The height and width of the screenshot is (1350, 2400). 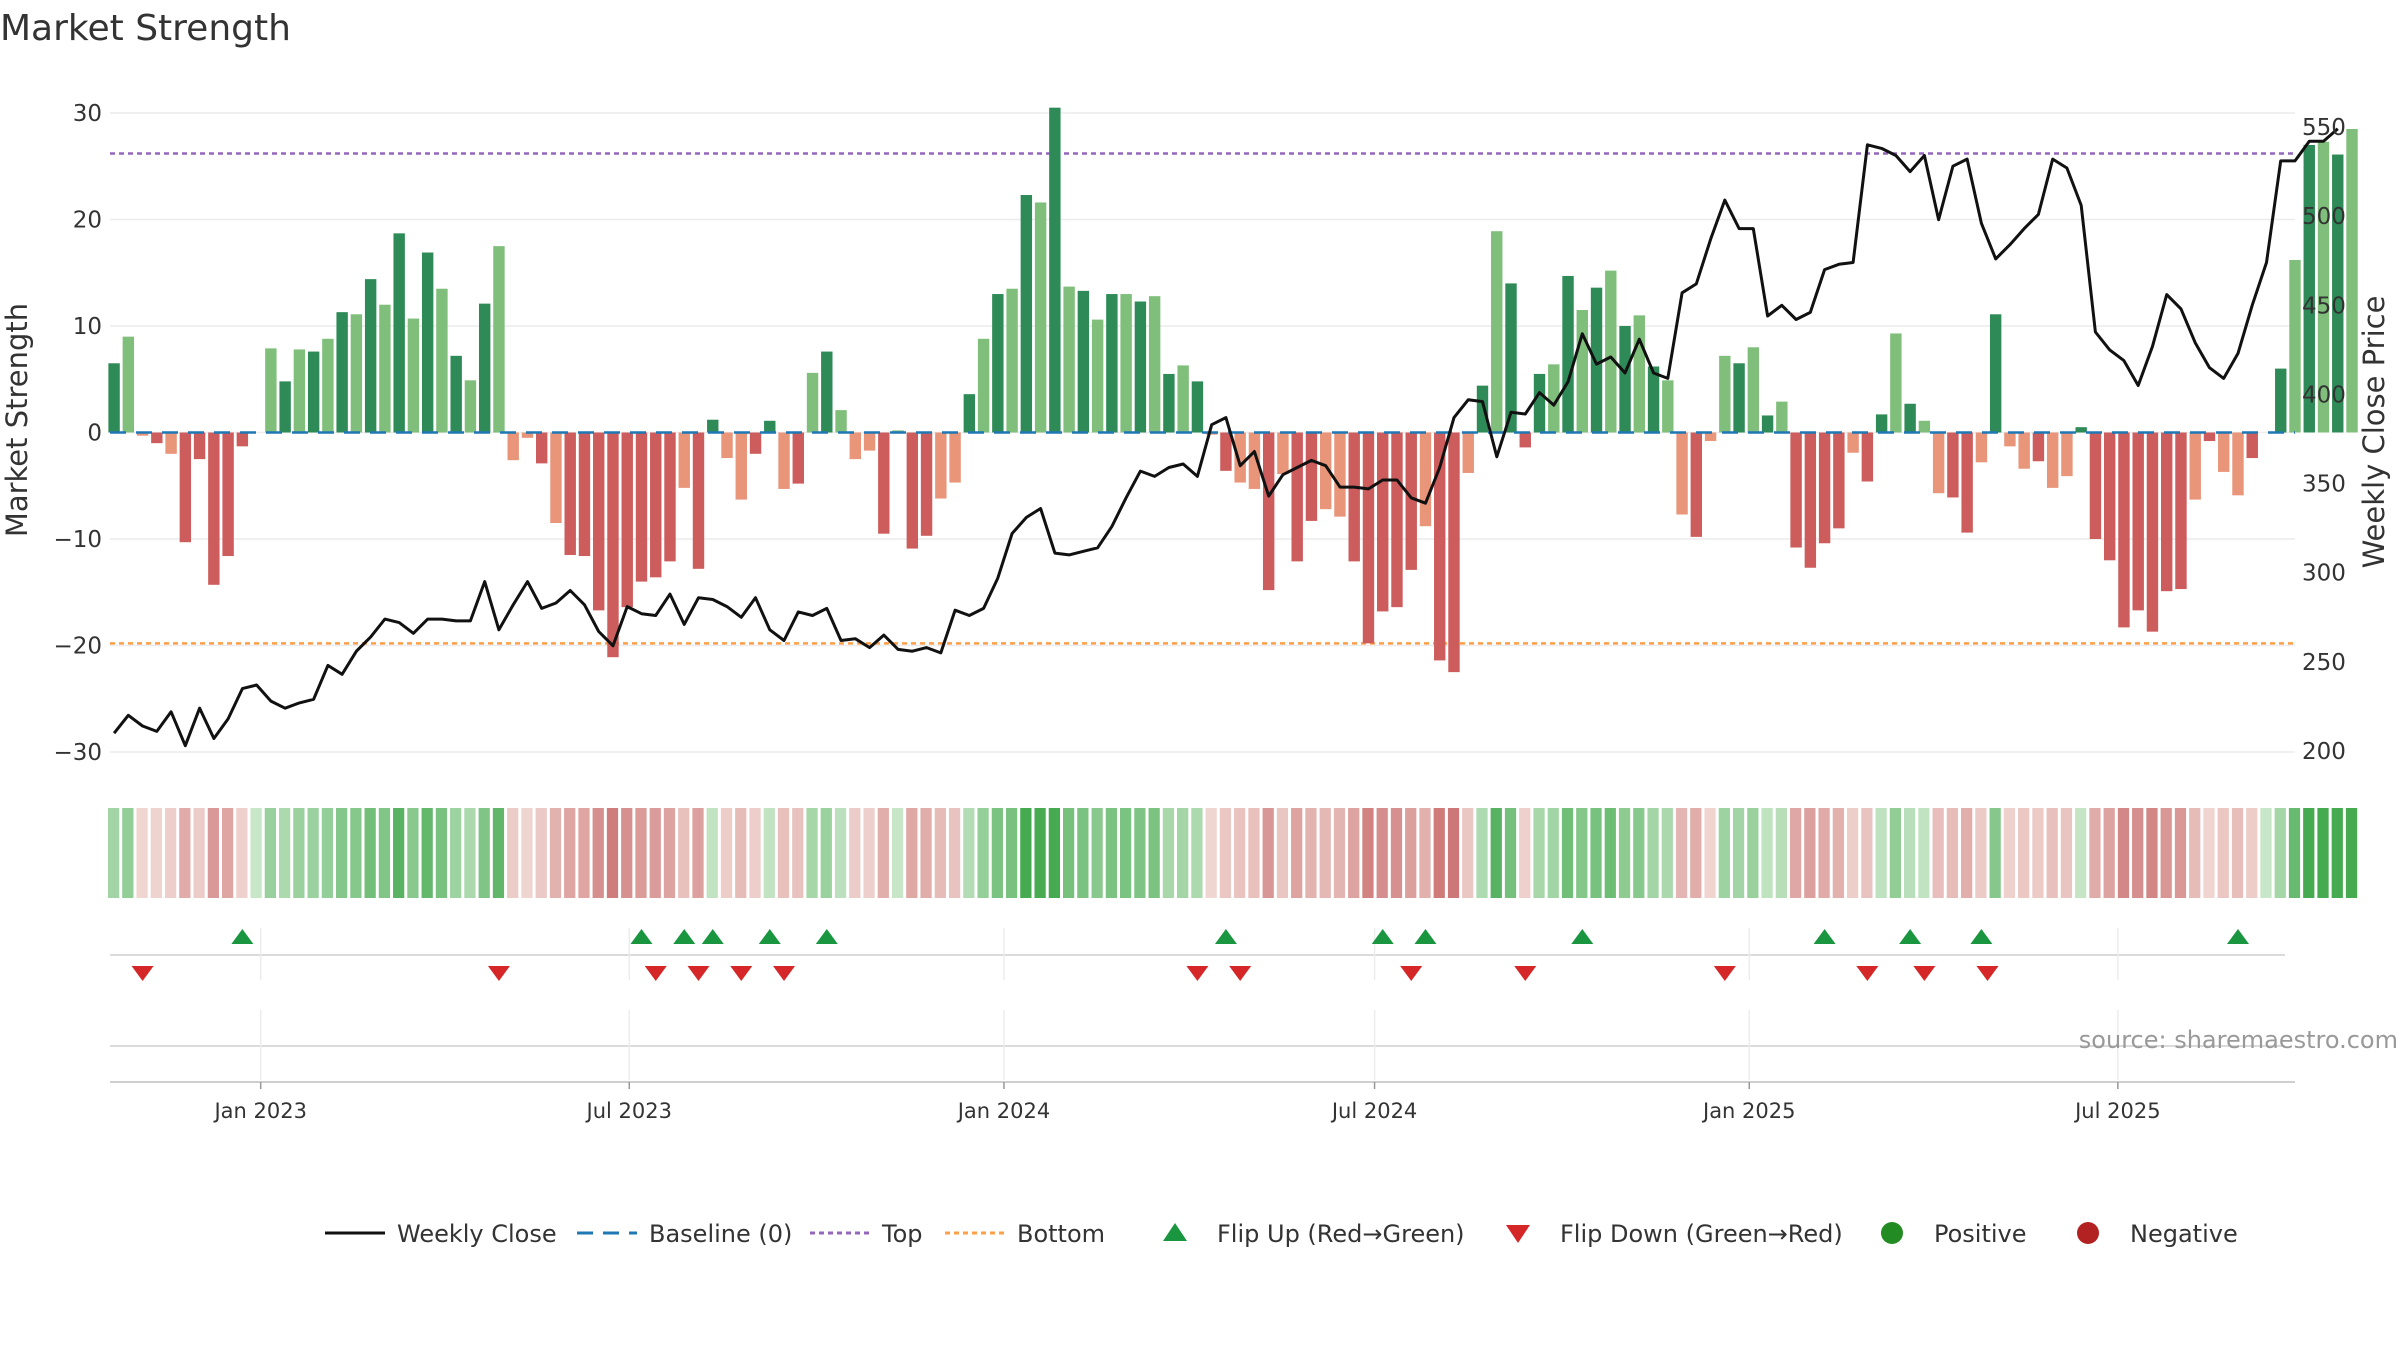 What do you see at coordinates (902, 1234) in the screenshot?
I see `legend-label: Top` at bounding box center [902, 1234].